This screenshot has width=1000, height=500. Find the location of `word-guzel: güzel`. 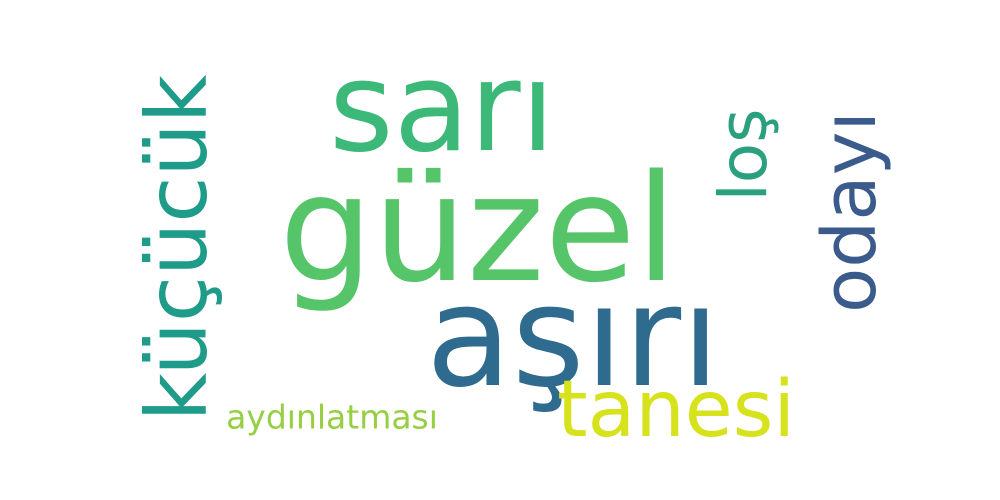

word-guzel: güzel is located at coordinates (478, 229).